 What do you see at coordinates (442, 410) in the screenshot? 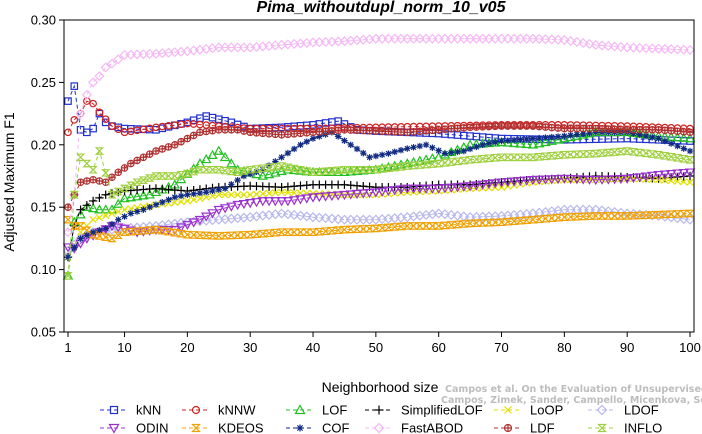
I see `legend-label: SimplifiedLOF` at bounding box center [442, 410].